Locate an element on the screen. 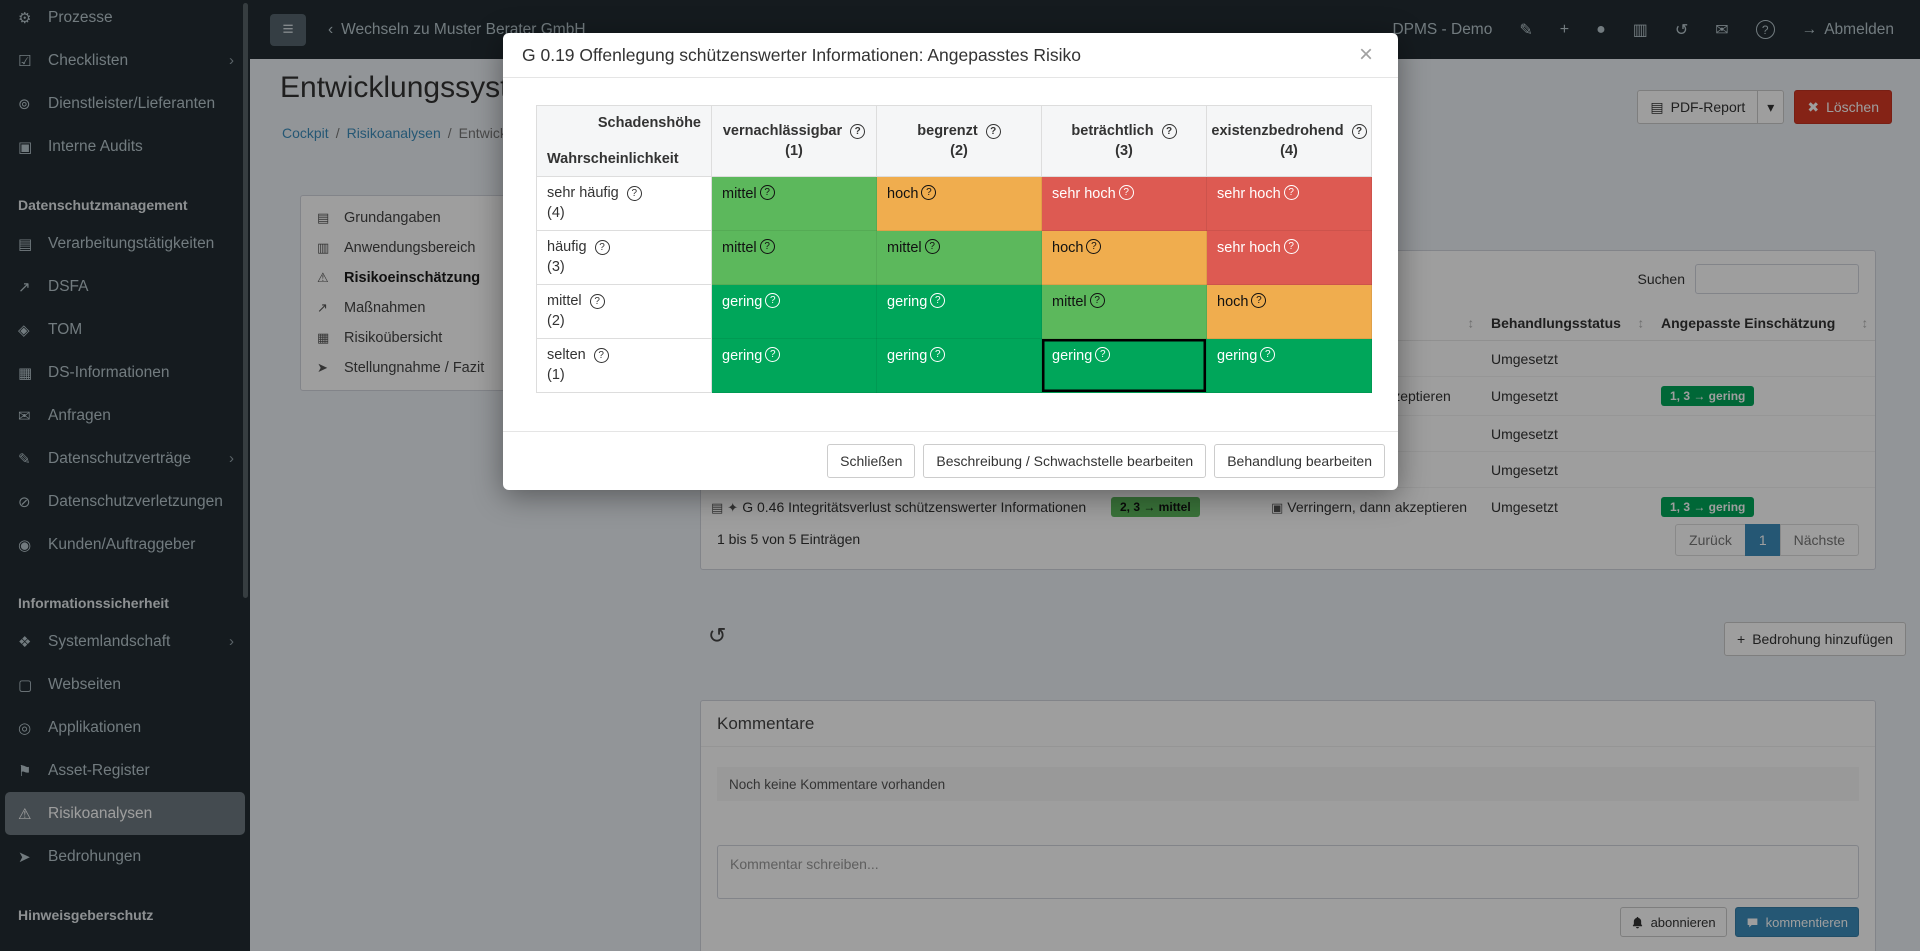 This screenshot has height=951, width=1920. record-icon: ● is located at coordinates (1601, 29).